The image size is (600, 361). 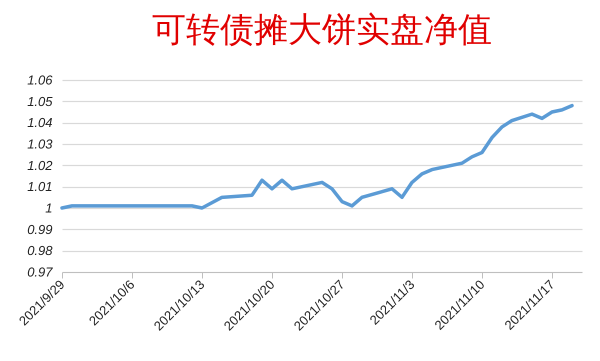 I want to click on y-tick-label: 1.04, so click(x=39, y=122).